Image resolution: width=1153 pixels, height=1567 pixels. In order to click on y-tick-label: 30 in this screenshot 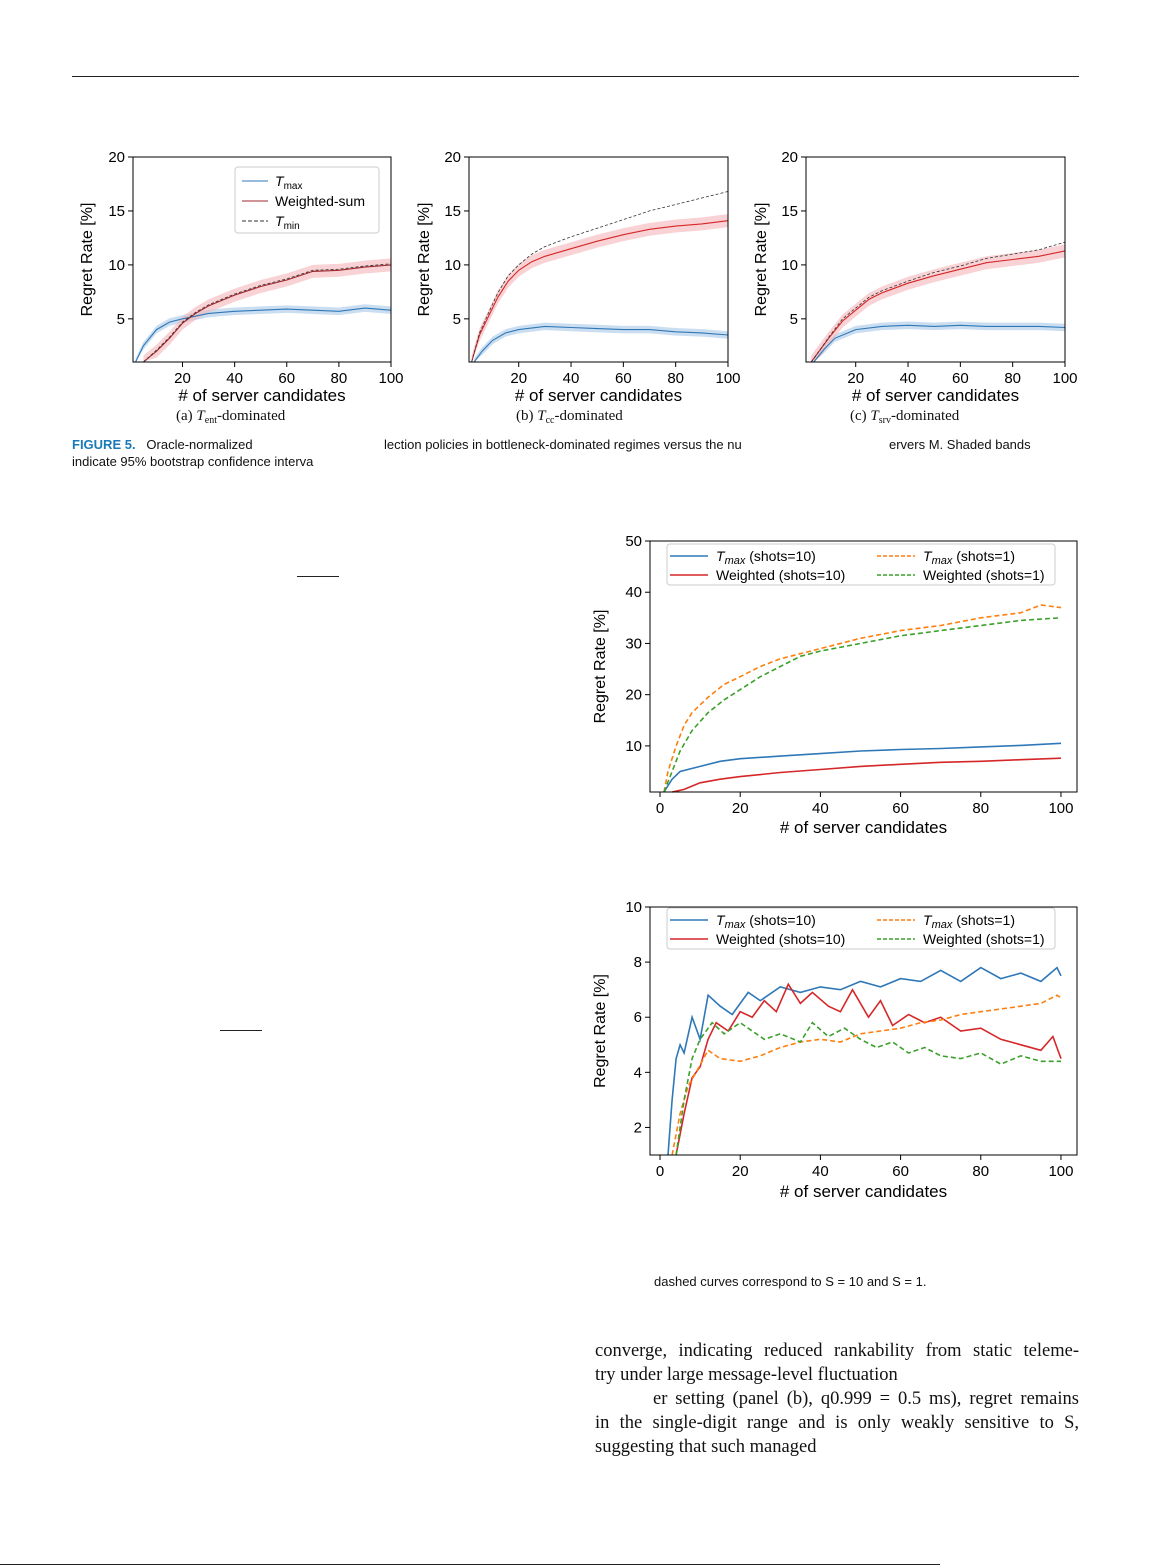, I will do `click(633, 643)`.